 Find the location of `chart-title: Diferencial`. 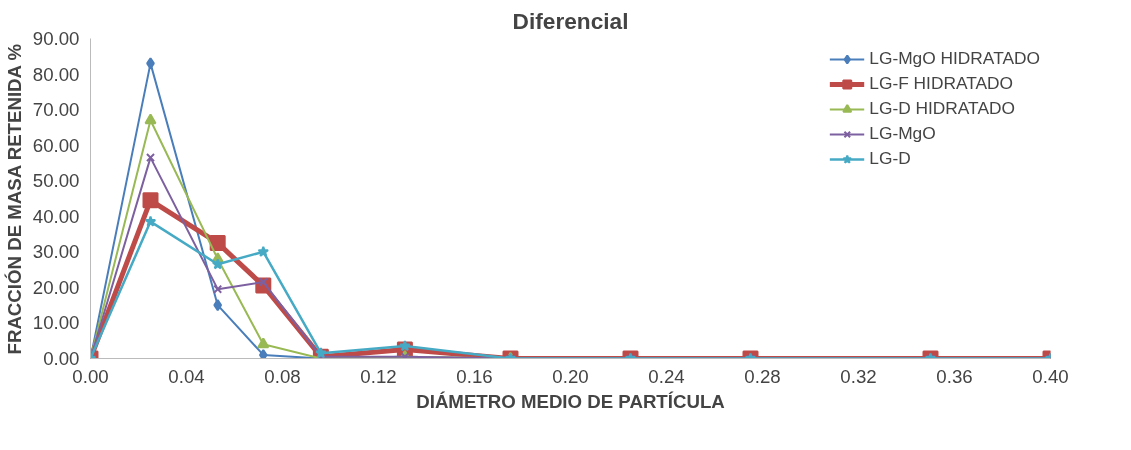

chart-title: Diferencial is located at coordinates (570, 20).